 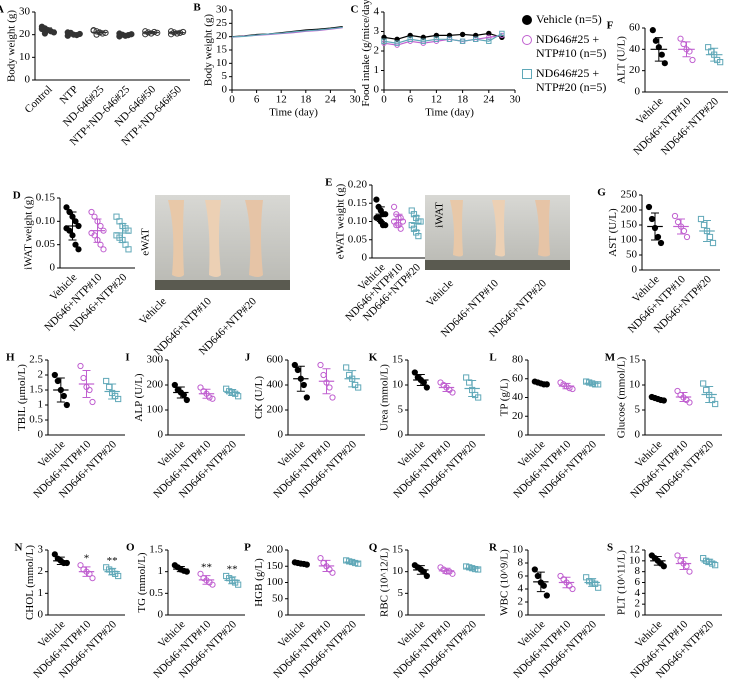 I want to click on x-tick-label: 0, so click(x=232, y=100).